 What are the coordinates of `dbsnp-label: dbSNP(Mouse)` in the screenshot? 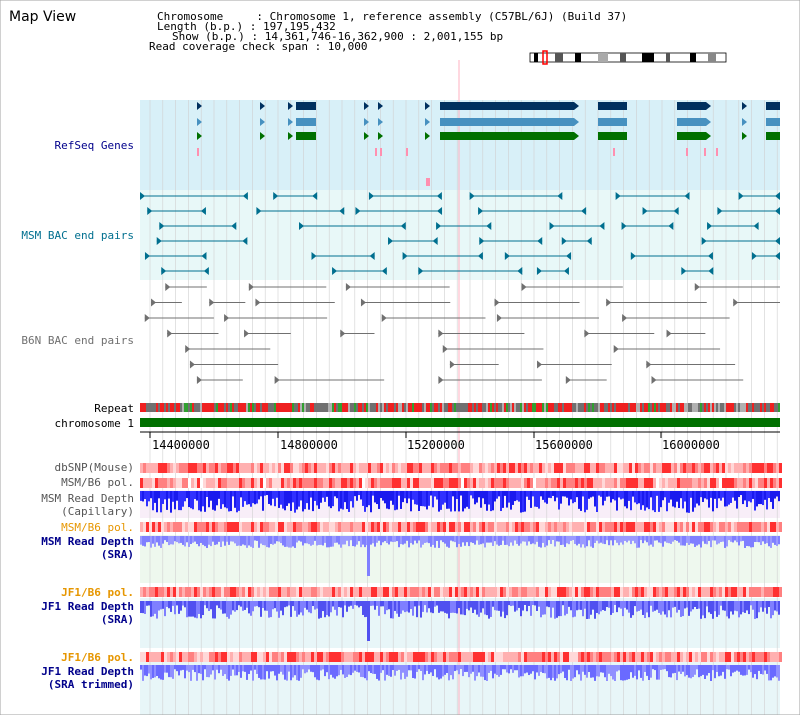 It's located at (94, 467).